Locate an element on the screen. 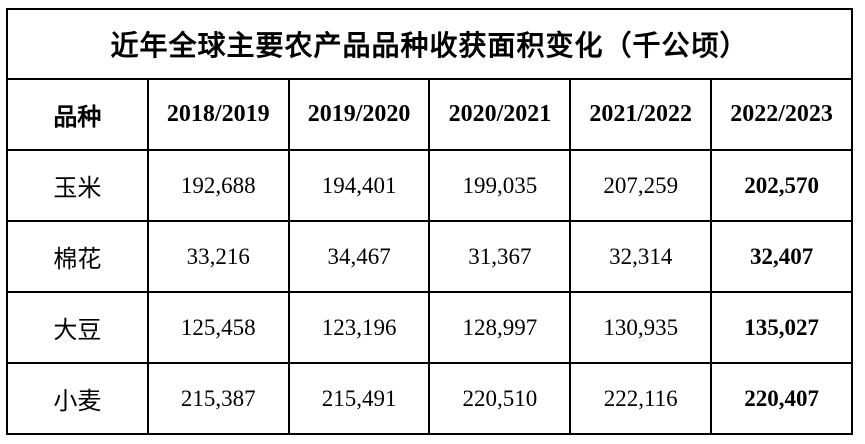 The width and height of the screenshot is (865, 444). column-header-2022-2023: 2022/2023 is located at coordinates (781, 114).